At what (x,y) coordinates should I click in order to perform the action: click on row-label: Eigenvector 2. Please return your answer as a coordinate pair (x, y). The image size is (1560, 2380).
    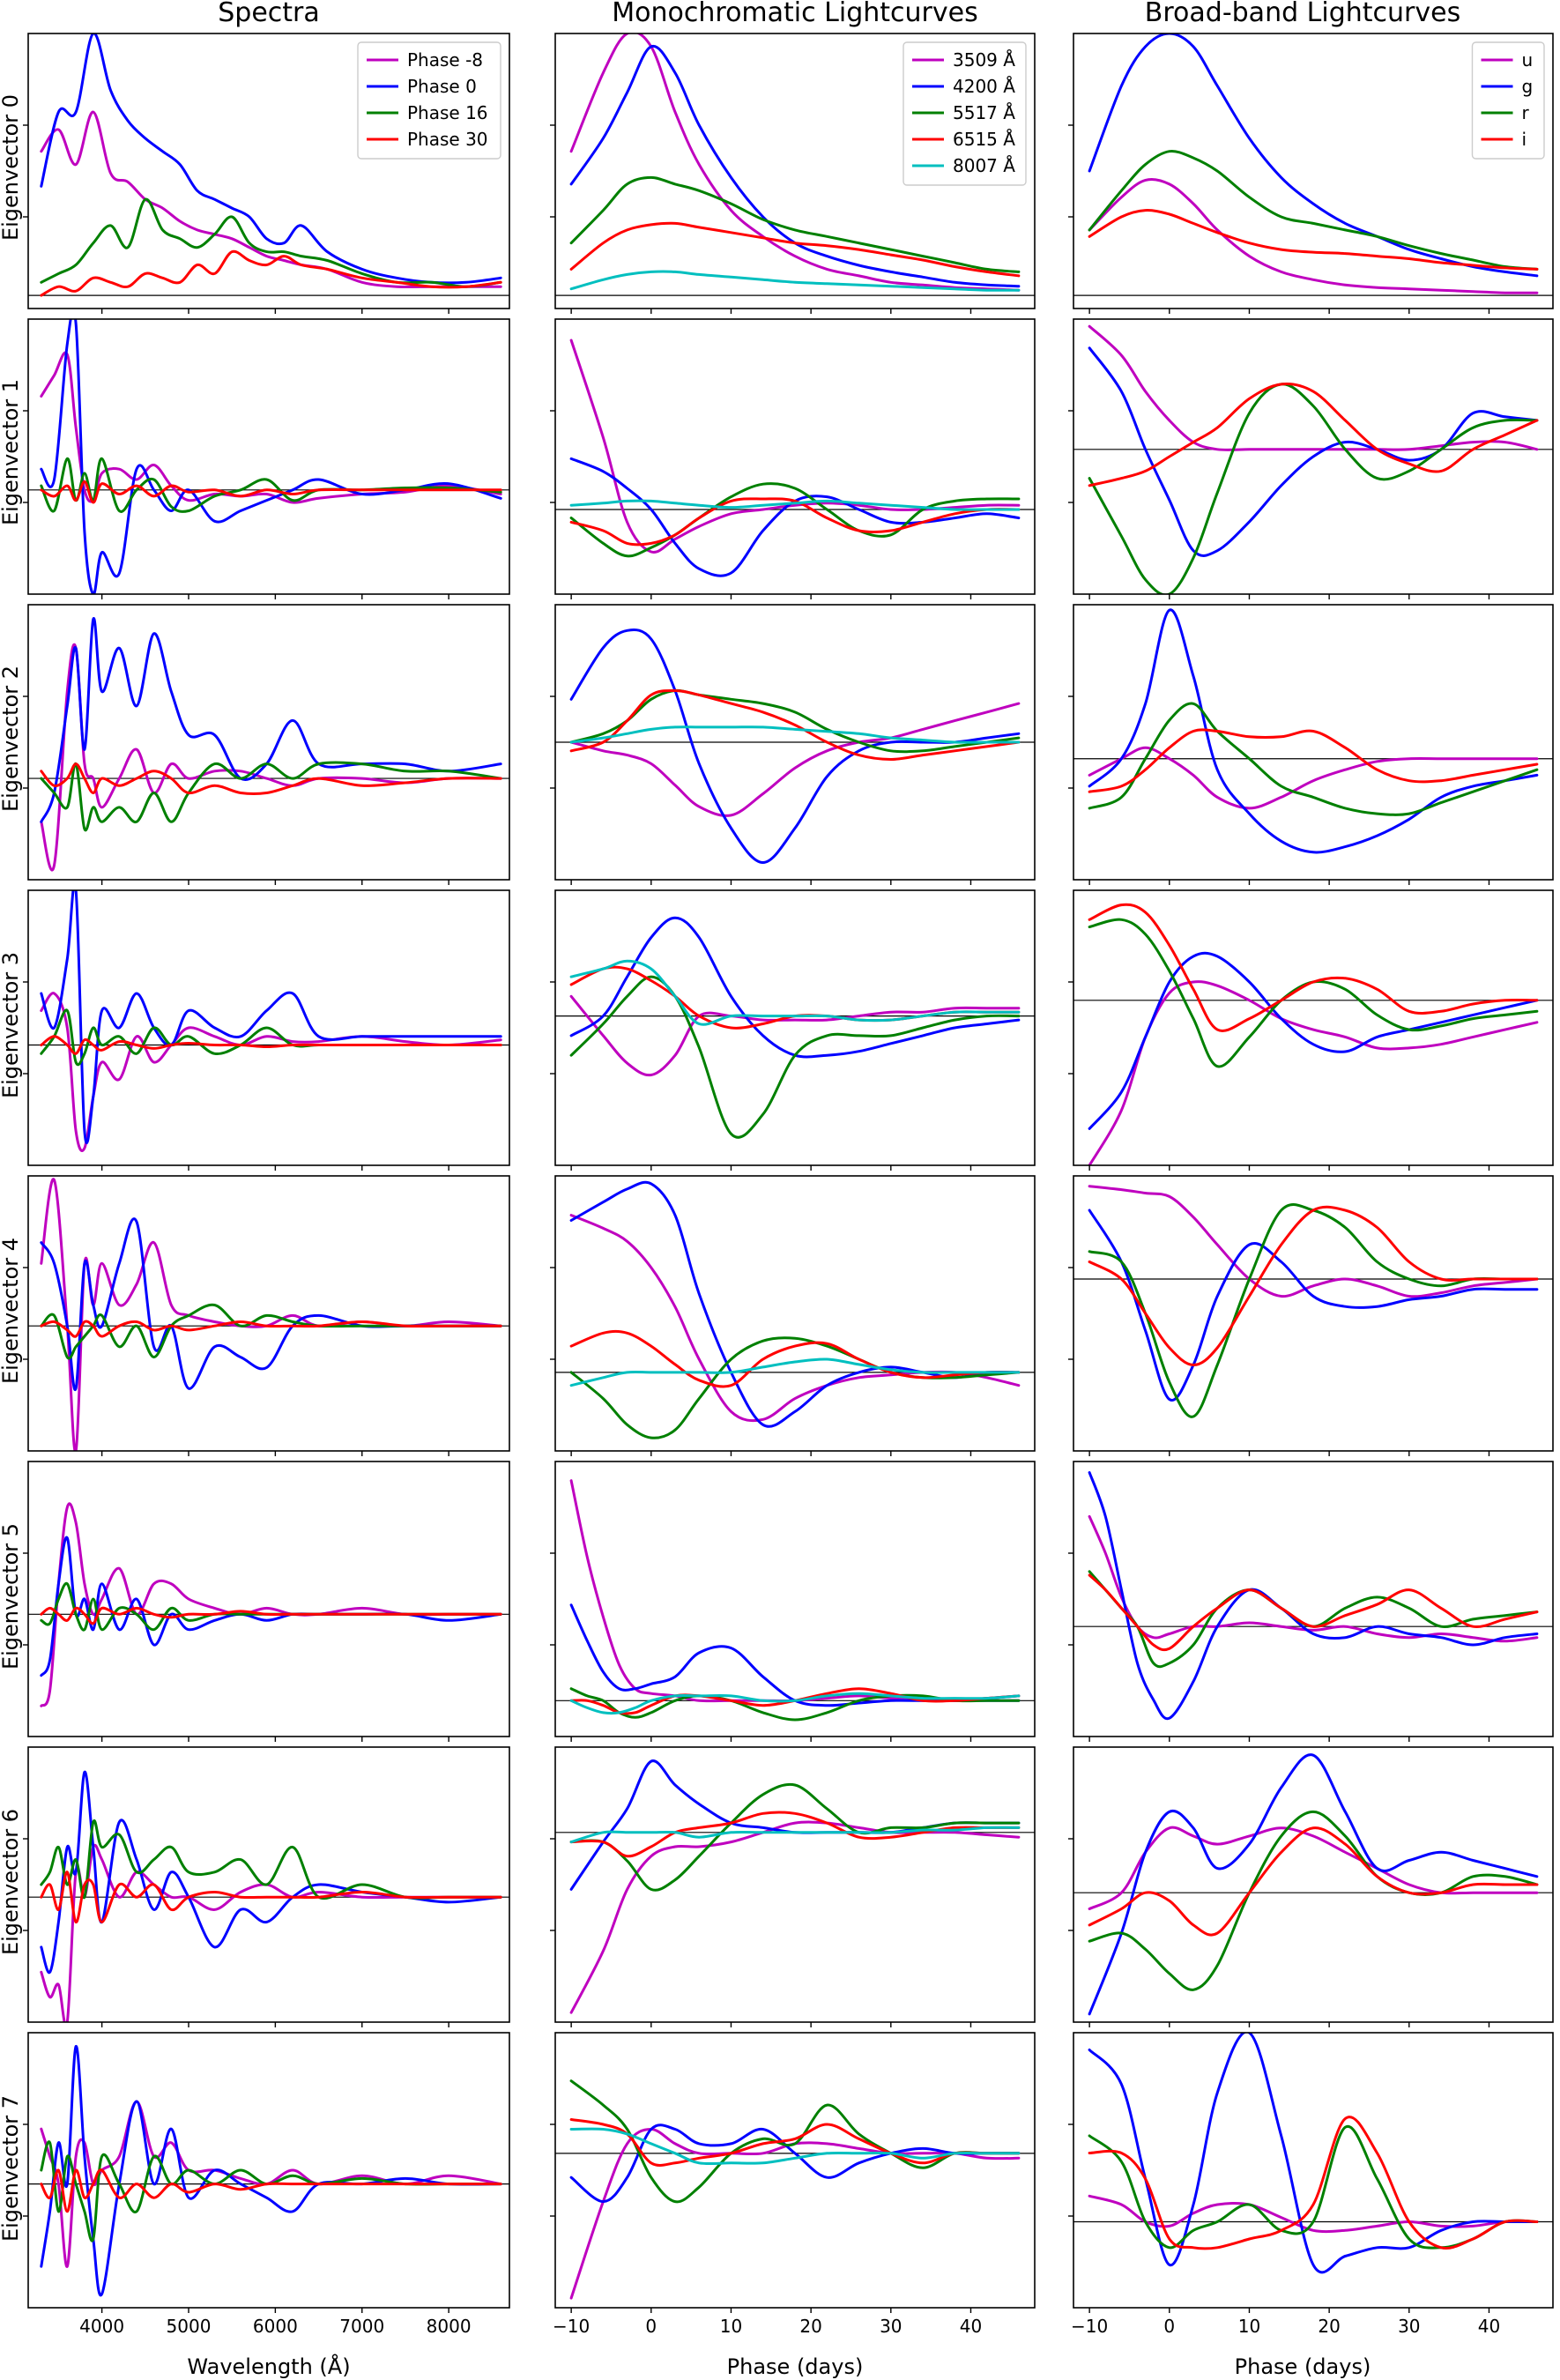
    Looking at the image, I should click on (11, 739).